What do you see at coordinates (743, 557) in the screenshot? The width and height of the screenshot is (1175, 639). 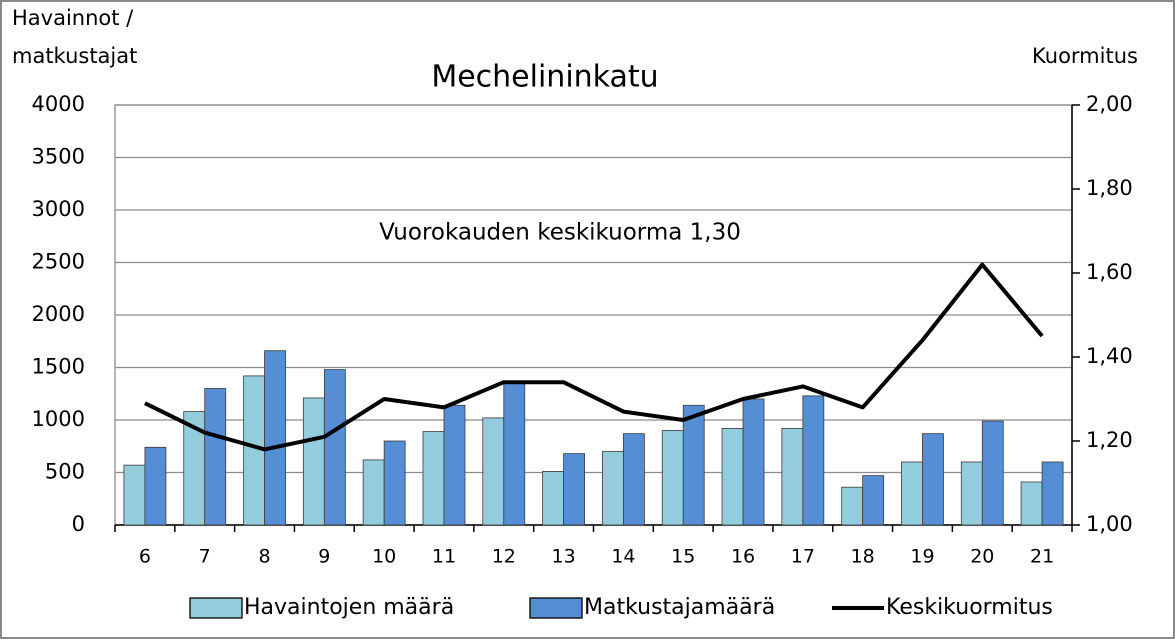 I see `x-tick-label: 16` at bounding box center [743, 557].